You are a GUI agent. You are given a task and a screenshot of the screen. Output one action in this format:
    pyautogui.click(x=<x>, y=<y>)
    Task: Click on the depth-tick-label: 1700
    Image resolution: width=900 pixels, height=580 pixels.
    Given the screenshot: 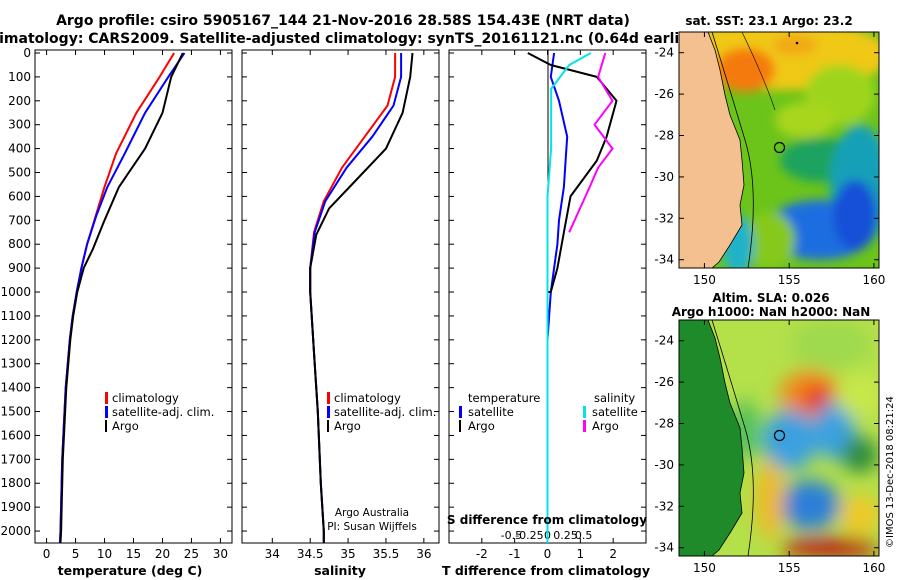 What is the action you would take?
    pyautogui.click(x=15, y=459)
    